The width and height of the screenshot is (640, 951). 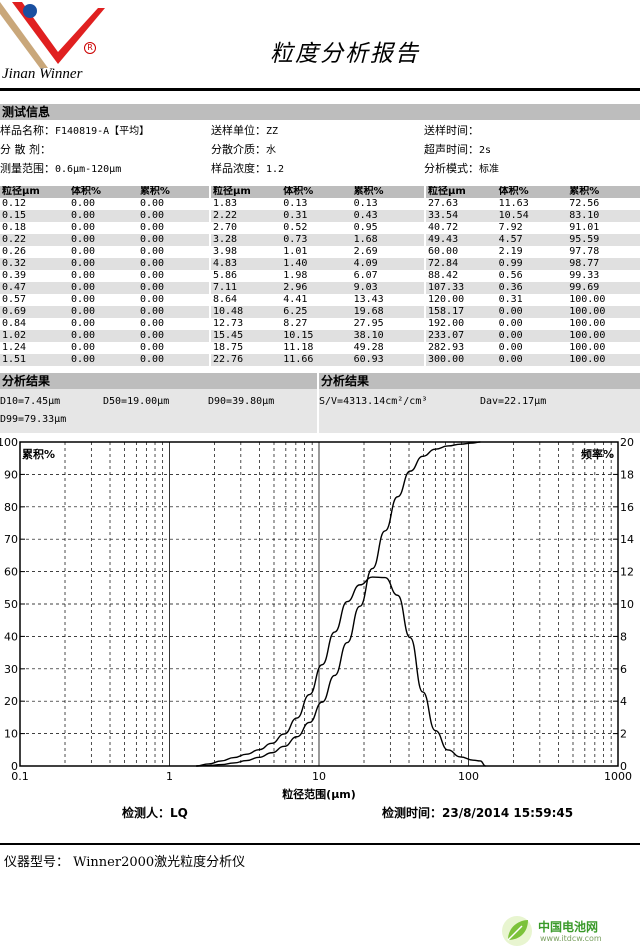 I want to click on table-row: 0.32 0.00 0.00, so click(x=104, y=264).